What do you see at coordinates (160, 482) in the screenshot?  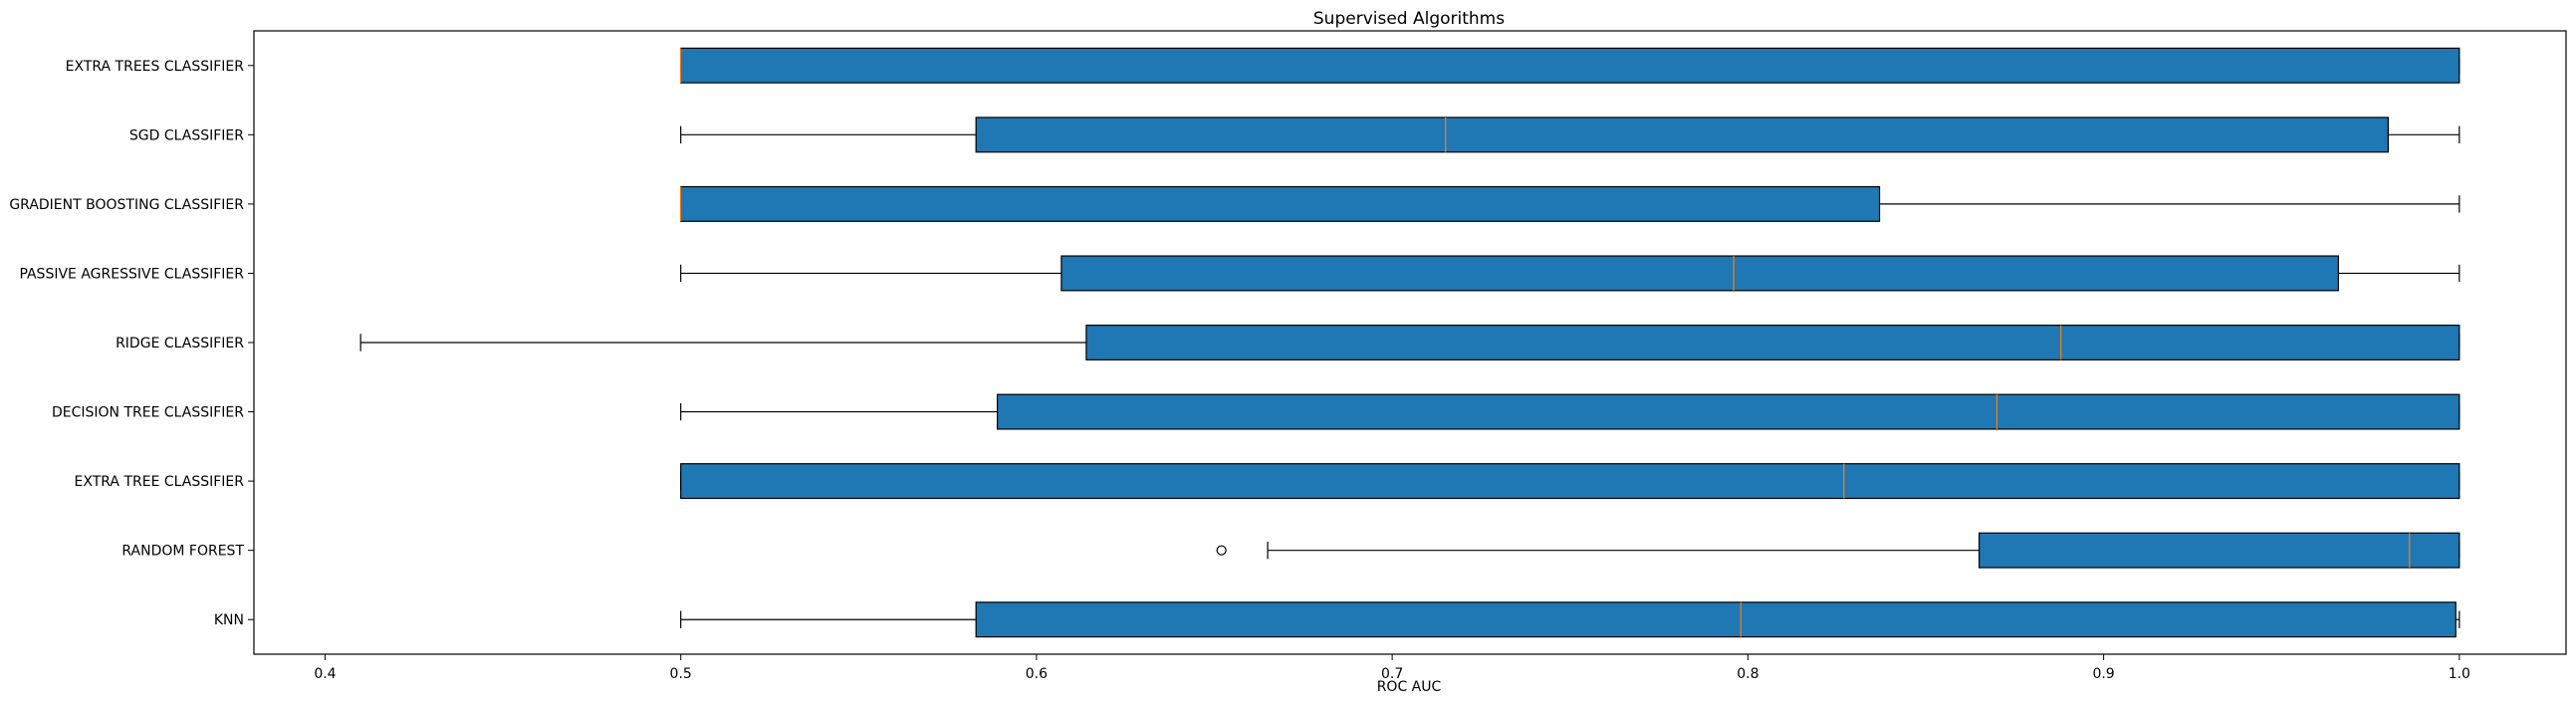 I see `y-tick-label: EXTRA TREE CLASSIFIER` at bounding box center [160, 482].